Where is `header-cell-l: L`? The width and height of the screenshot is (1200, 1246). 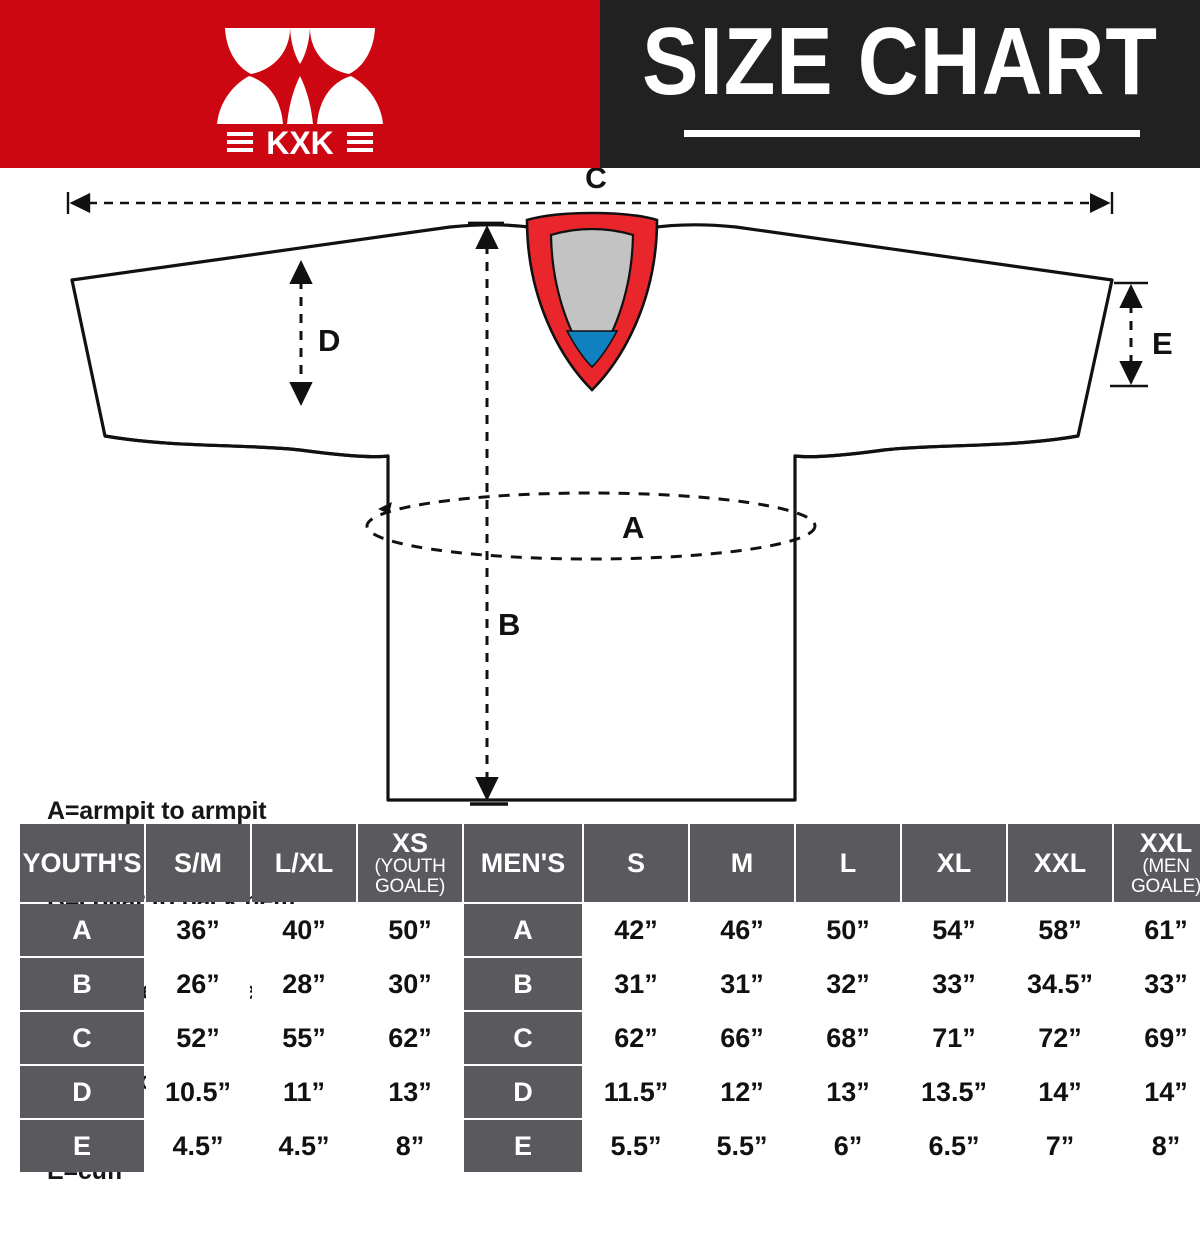 header-cell-l: L is located at coordinates (848, 863).